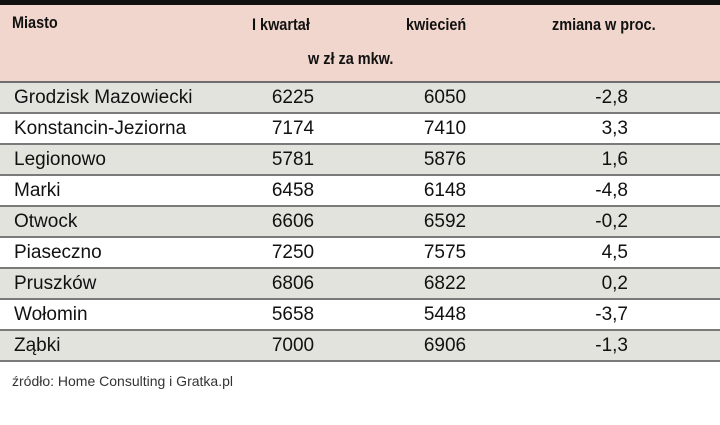  I want to click on table-row: Otwock 6606 6592 -0,2, so click(360, 222).